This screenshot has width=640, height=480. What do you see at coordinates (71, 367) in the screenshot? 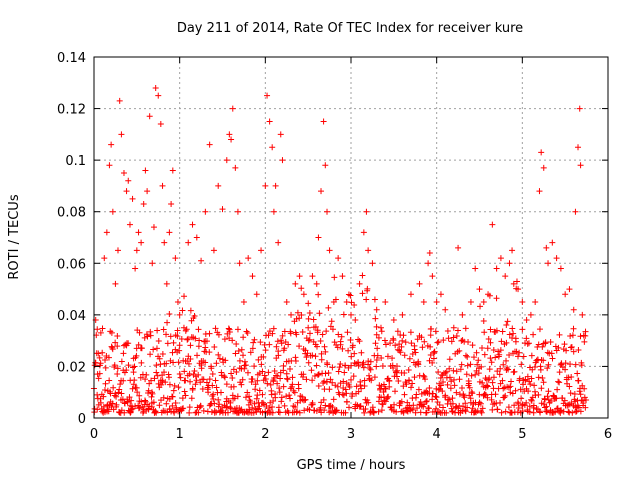
I see `y-tick-label: 0.02` at bounding box center [71, 367].